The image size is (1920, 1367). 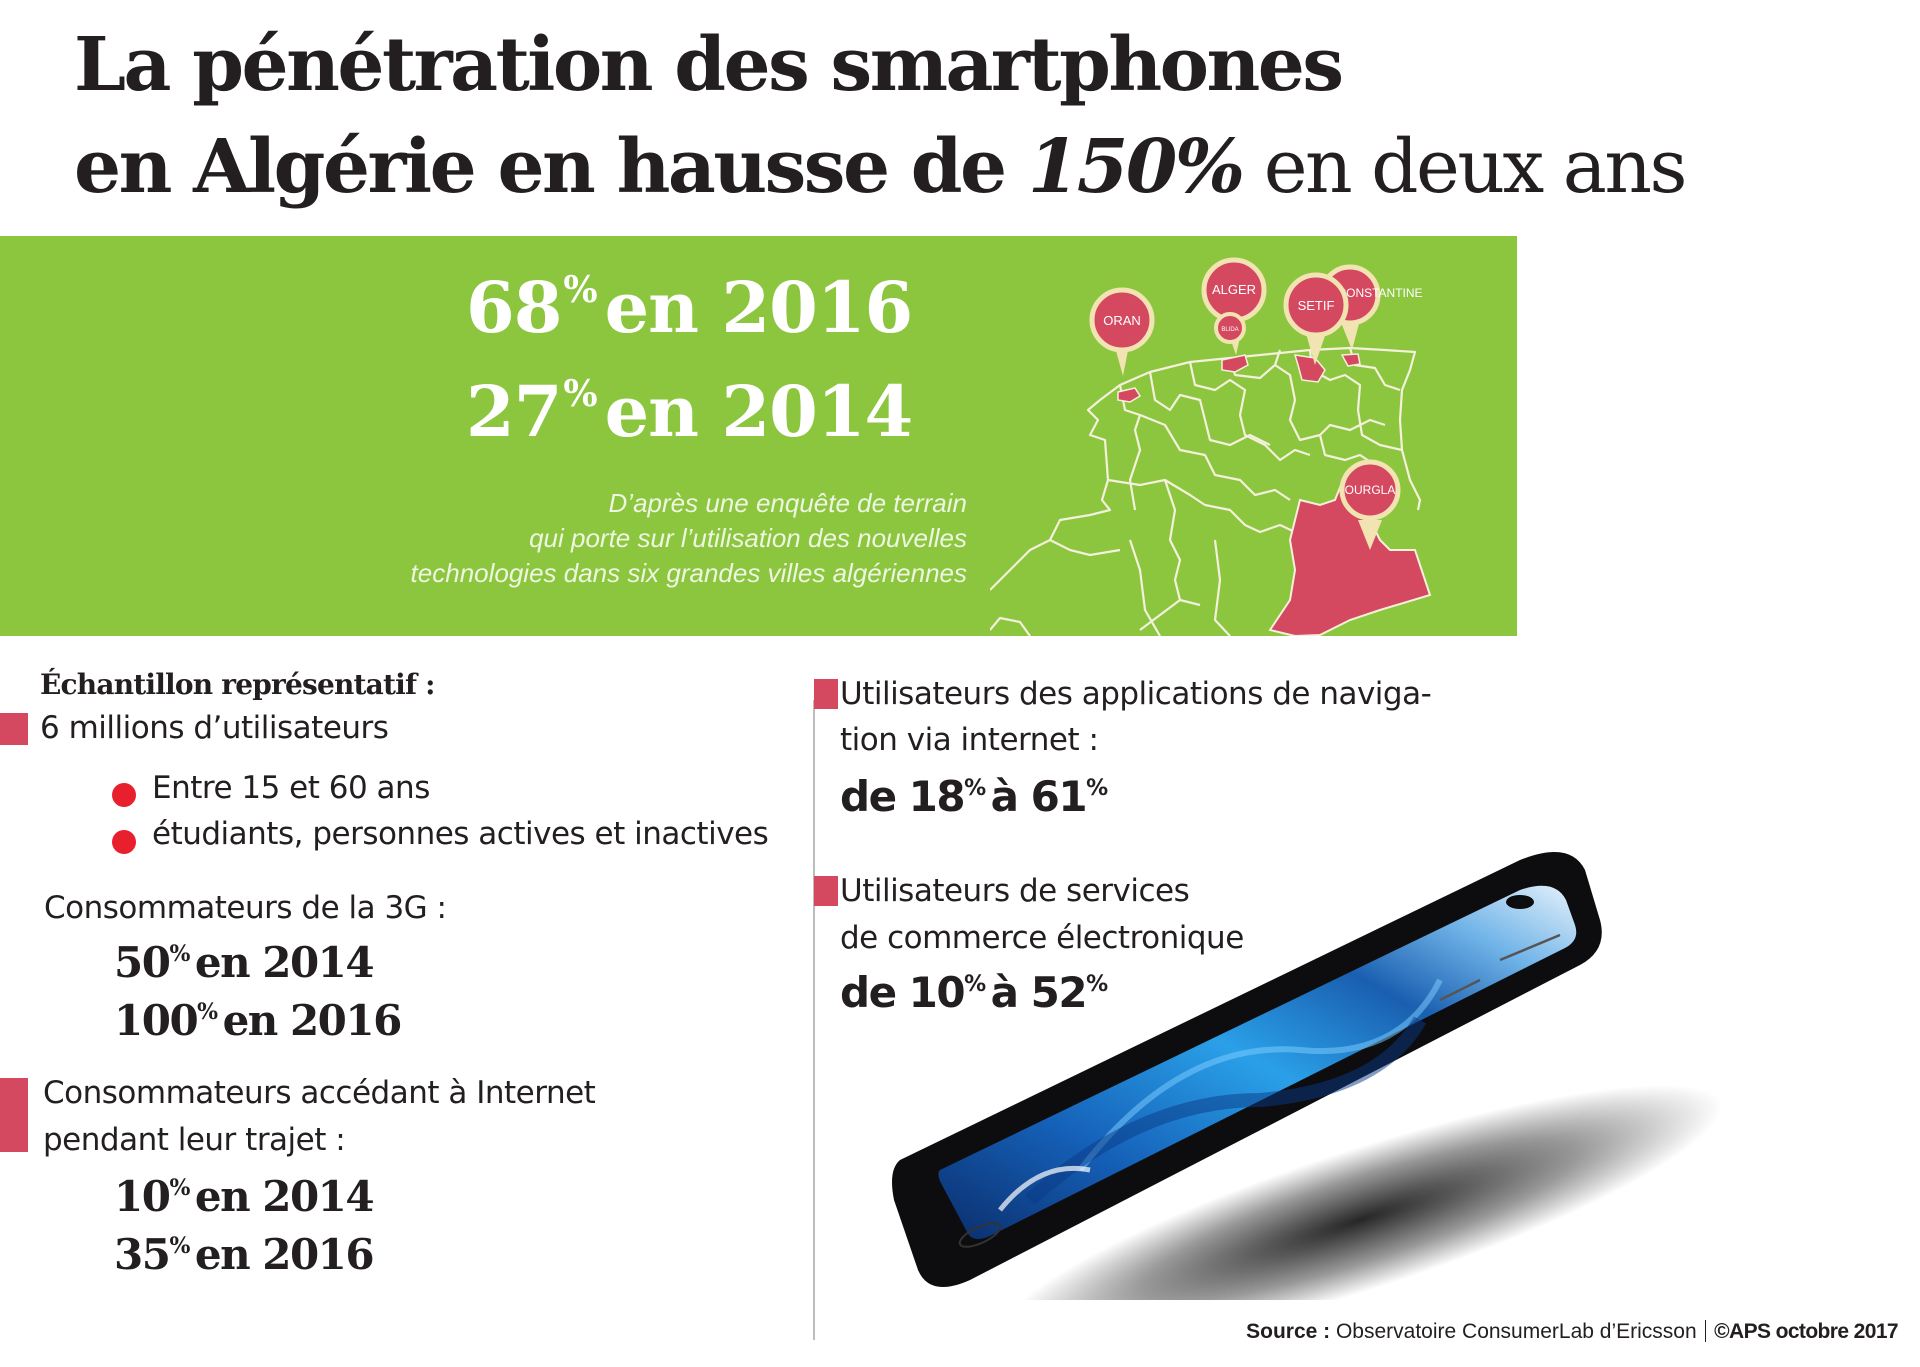 What do you see at coordinates (1234, 289) in the screenshot?
I see `svg-text: ALGER` at bounding box center [1234, 289].